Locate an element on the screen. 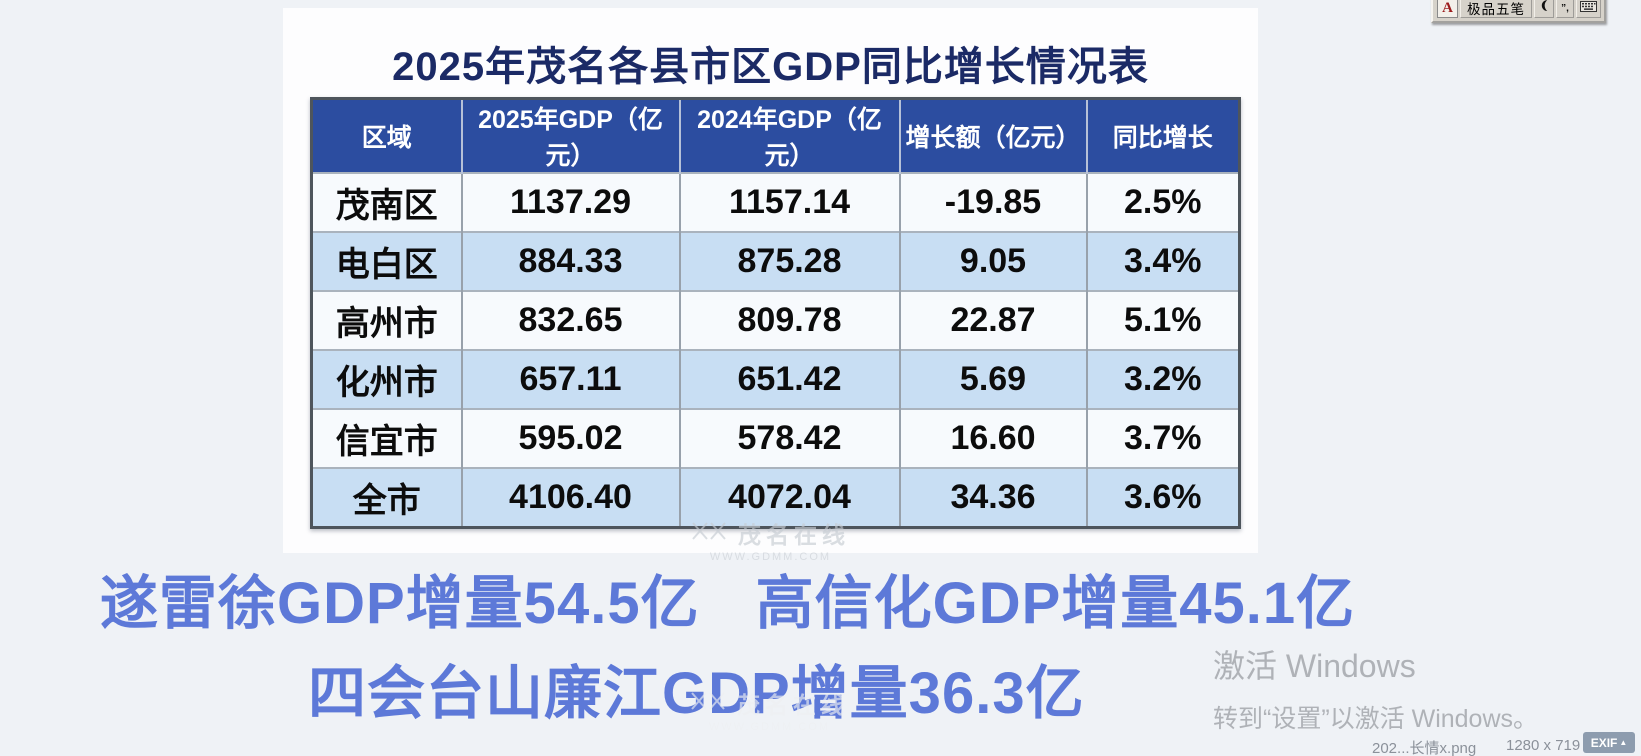 The image size is (1641, 756). cell-gdp2024: 875.28 is located at coordinates (789, 261).